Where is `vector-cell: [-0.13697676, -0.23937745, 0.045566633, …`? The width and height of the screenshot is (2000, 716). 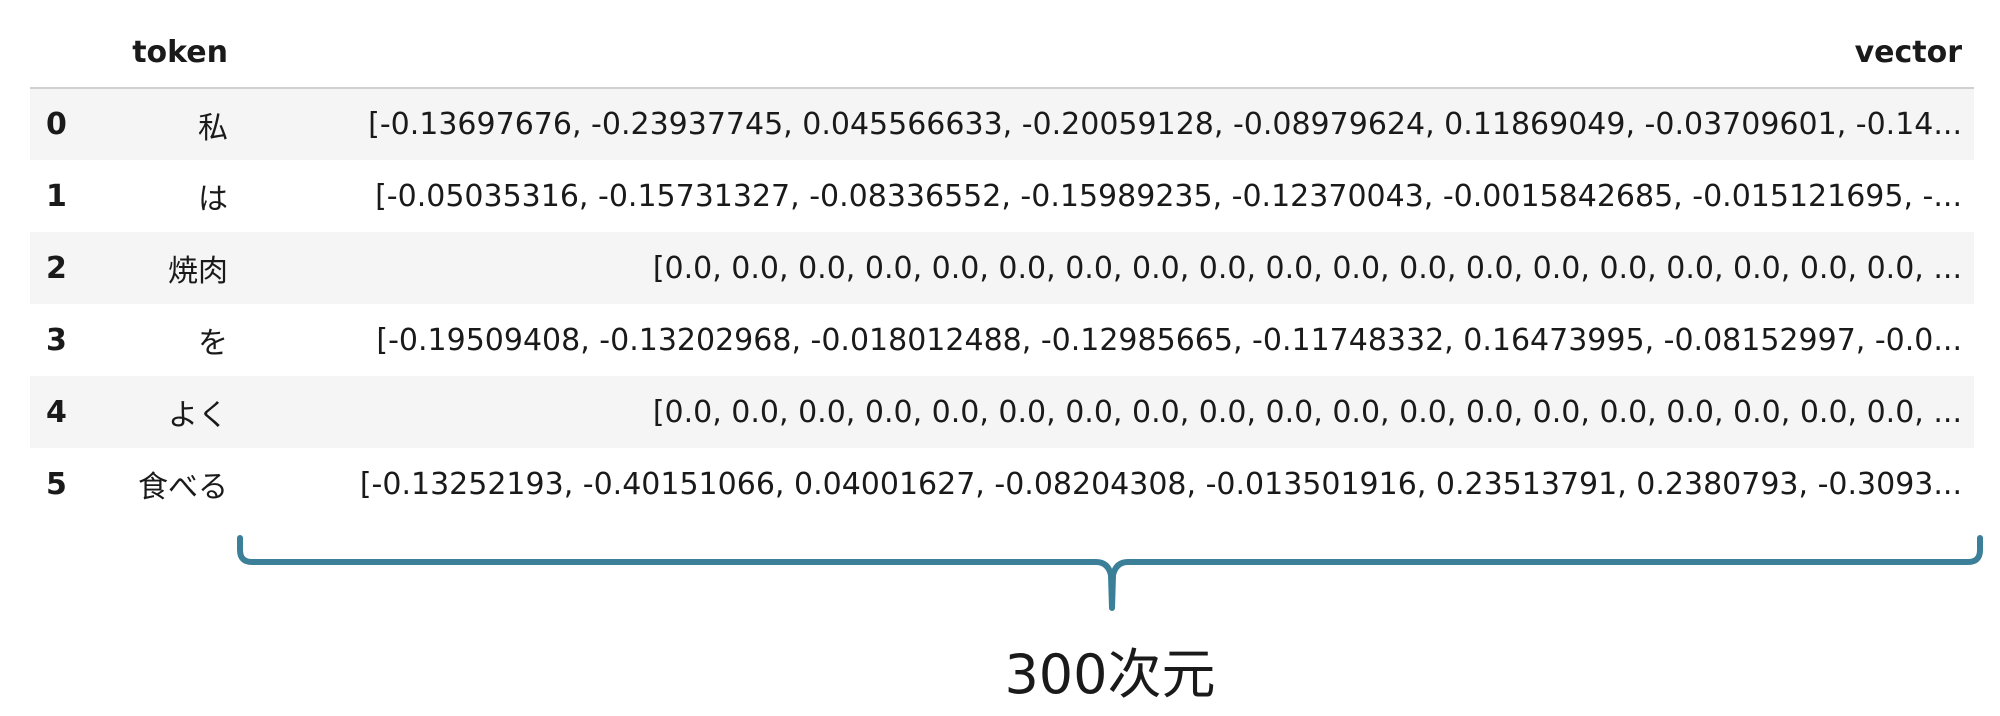 vector-cell: [-0.13697676, -0.23937745, 0.045566633, … is located at coordinates (1165, 124).